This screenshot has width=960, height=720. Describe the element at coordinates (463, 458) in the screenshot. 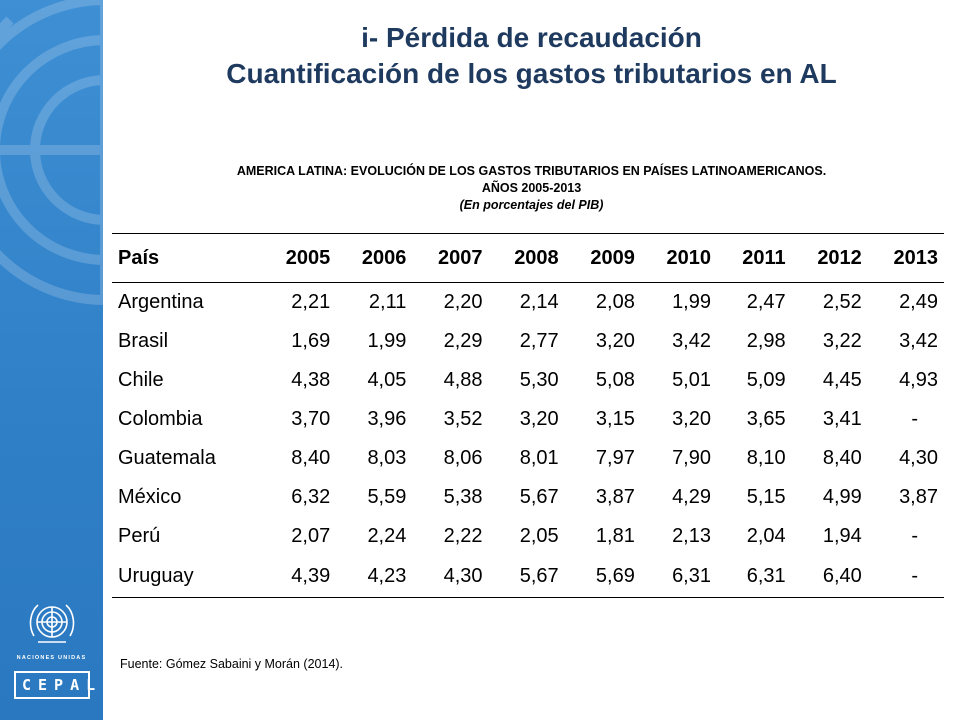

I see `value-cell: 8,06` at that location.